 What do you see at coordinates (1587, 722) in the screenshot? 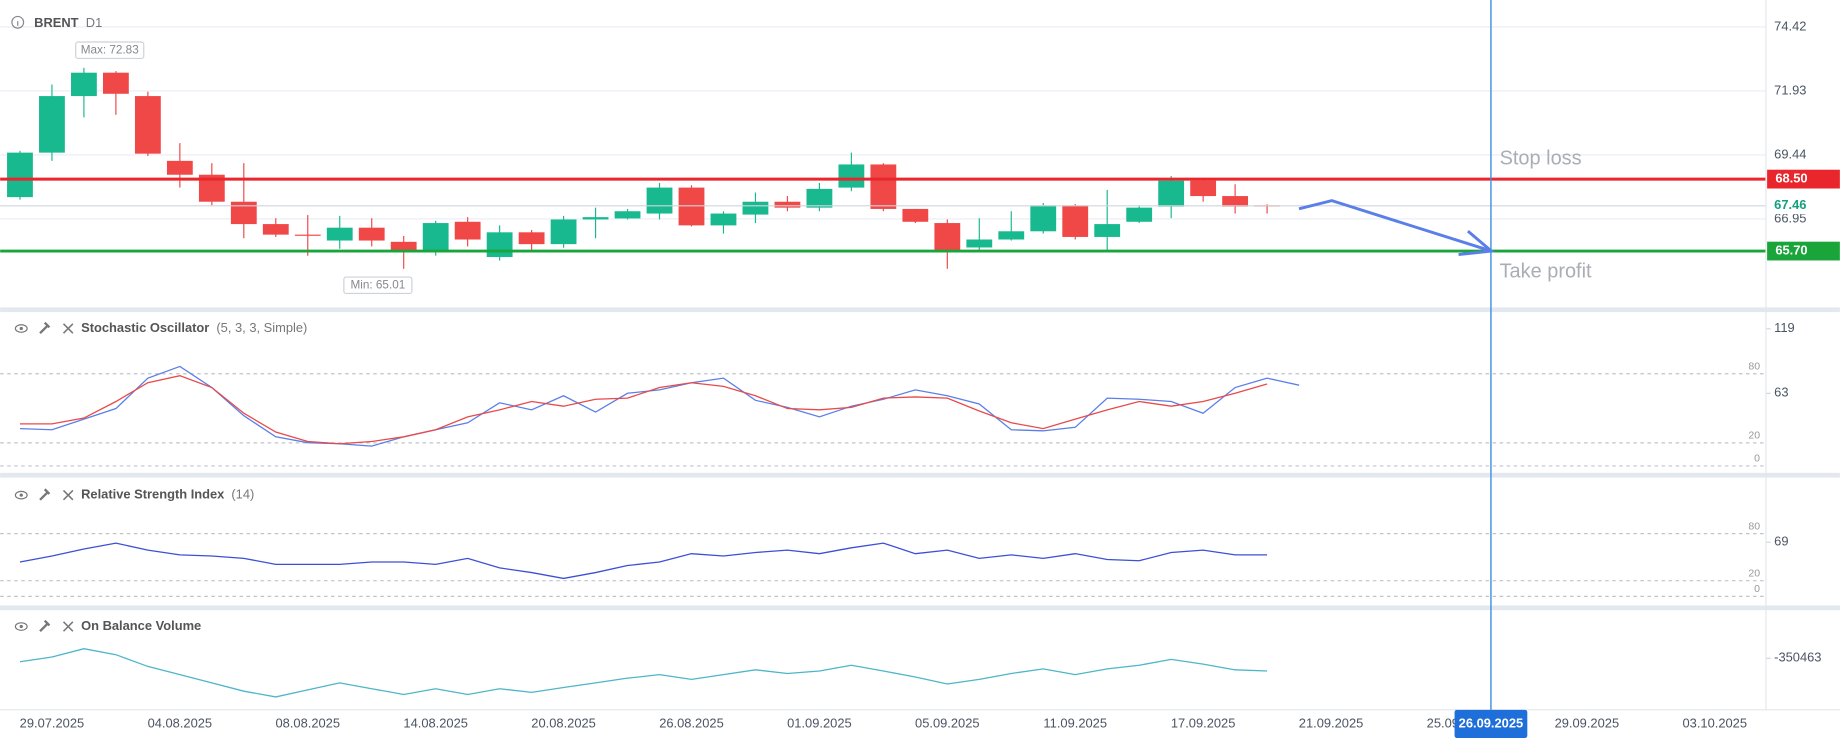
I see `x-tick-label: 29.09.2025` at bounding box center [1587, 722].